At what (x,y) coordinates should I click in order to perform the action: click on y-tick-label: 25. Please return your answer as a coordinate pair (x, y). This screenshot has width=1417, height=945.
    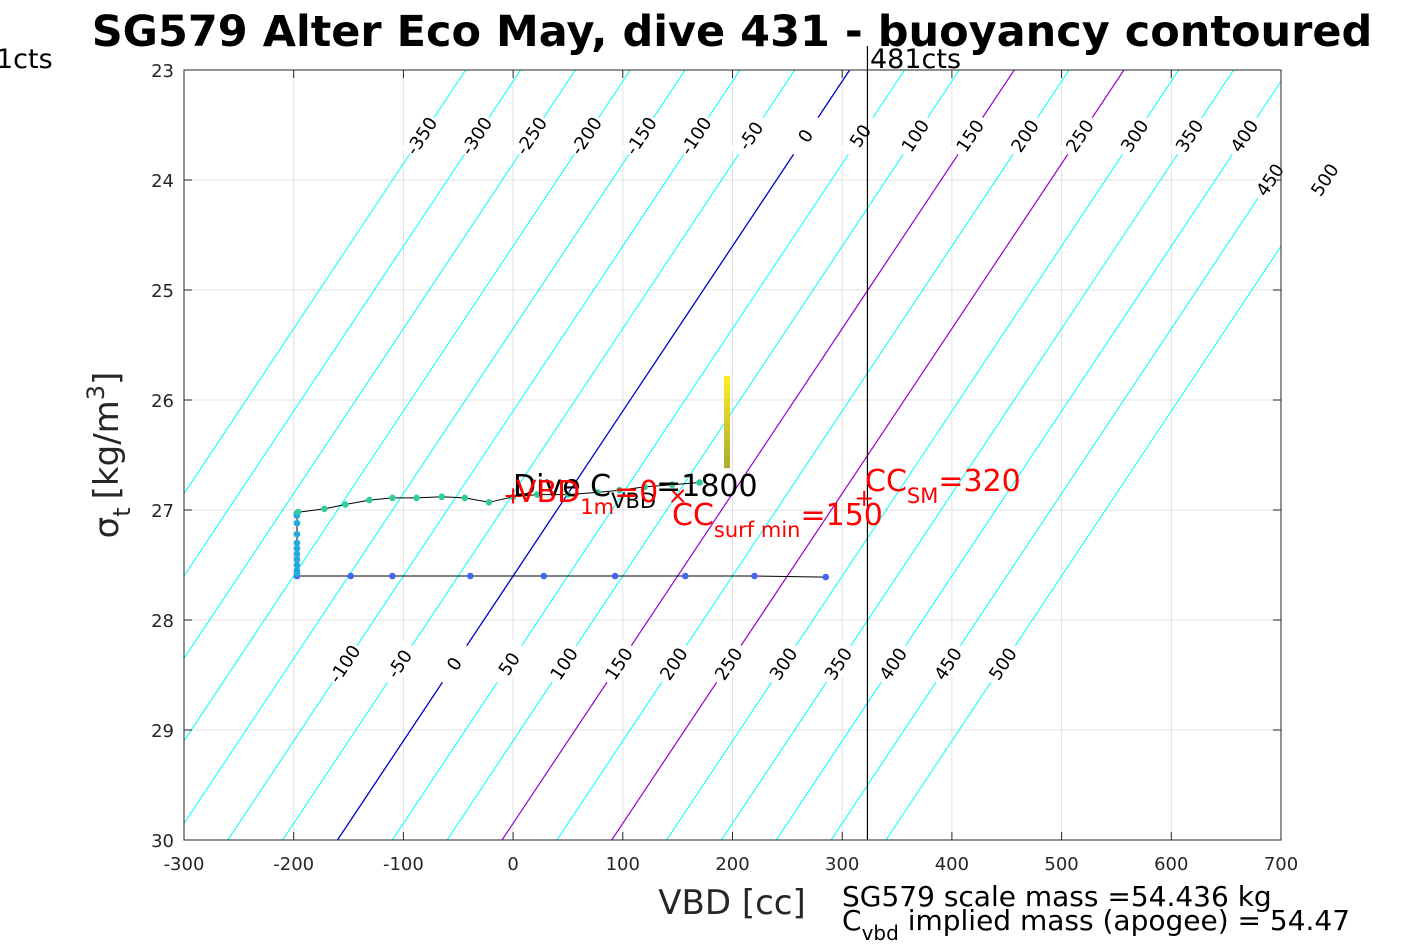
    Looking at the image, I should click on (162, 291).